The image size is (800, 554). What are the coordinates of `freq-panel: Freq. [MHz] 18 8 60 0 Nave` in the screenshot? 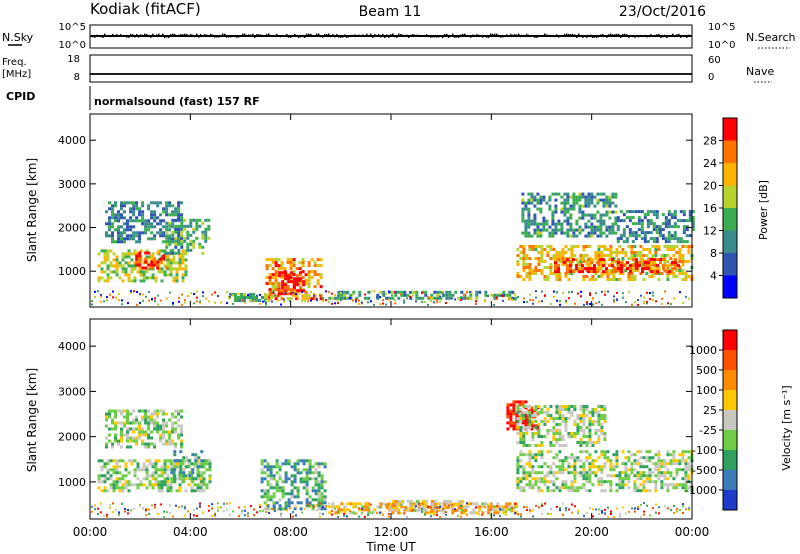 It's located at (388, 68).